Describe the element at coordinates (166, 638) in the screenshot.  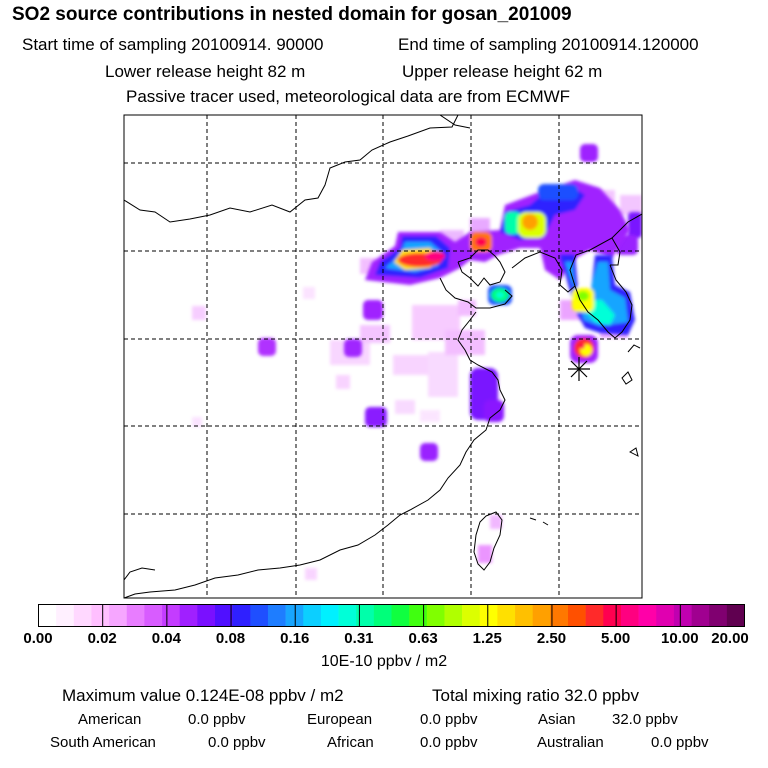
I see `colorbar-tick-label: 0.04` at that location.